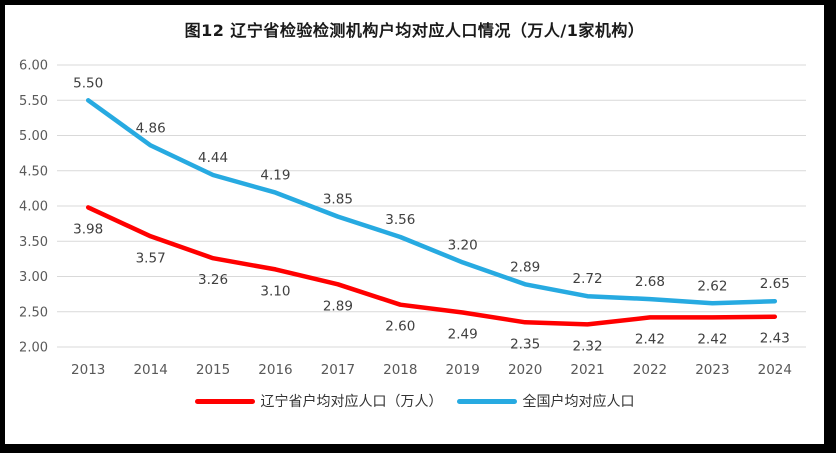 This screenshot has width=836, height=453. Describe the element at coordinates (33, 277) in the screenshot. I see `y-tick-label: 3.00` at that location.